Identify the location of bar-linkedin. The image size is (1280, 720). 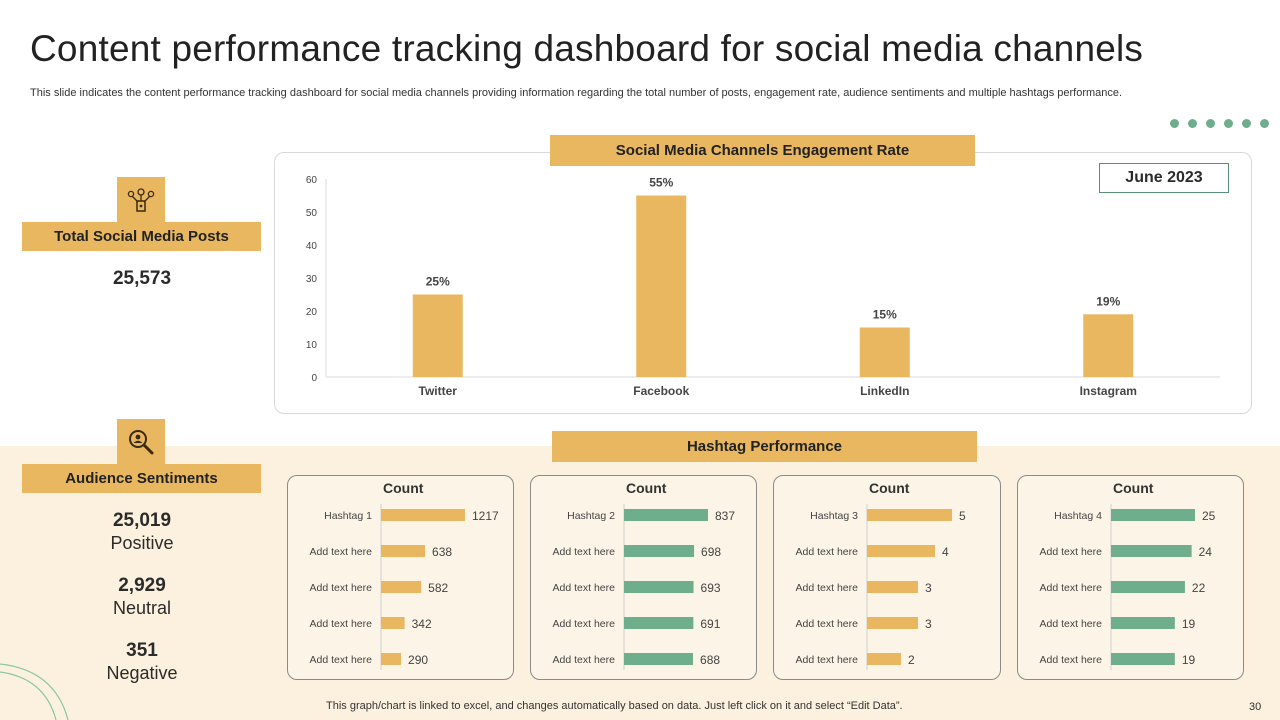
(884, 352).